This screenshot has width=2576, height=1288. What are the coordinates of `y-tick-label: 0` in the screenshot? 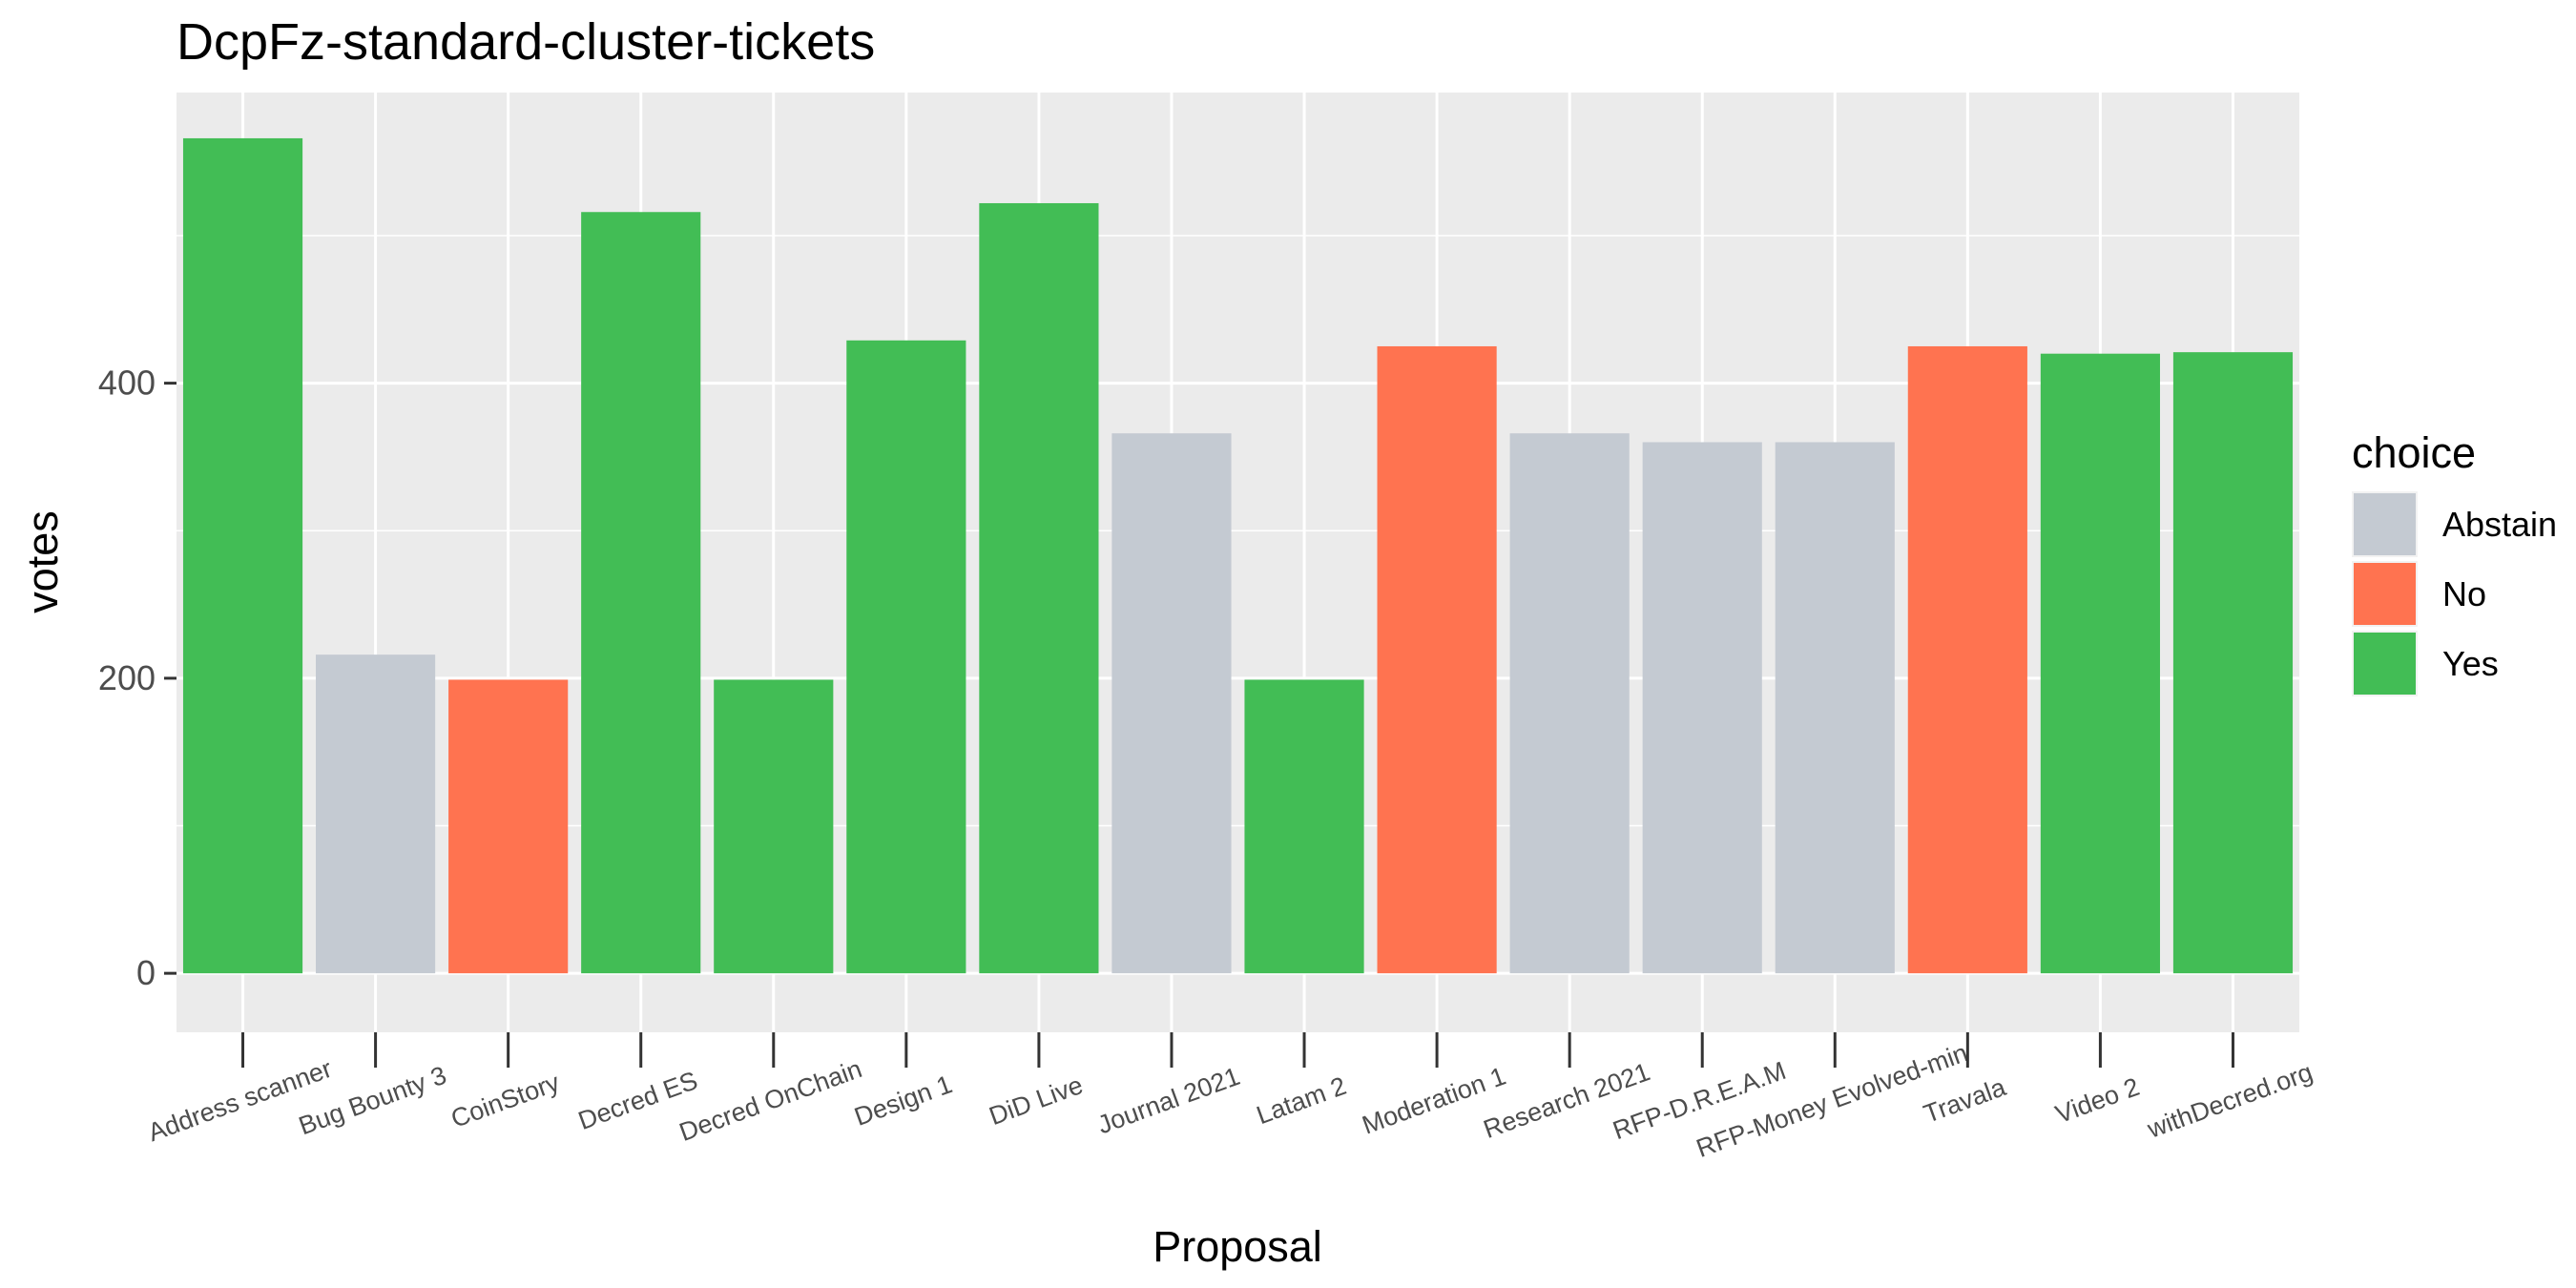 It's located at (146, 972).